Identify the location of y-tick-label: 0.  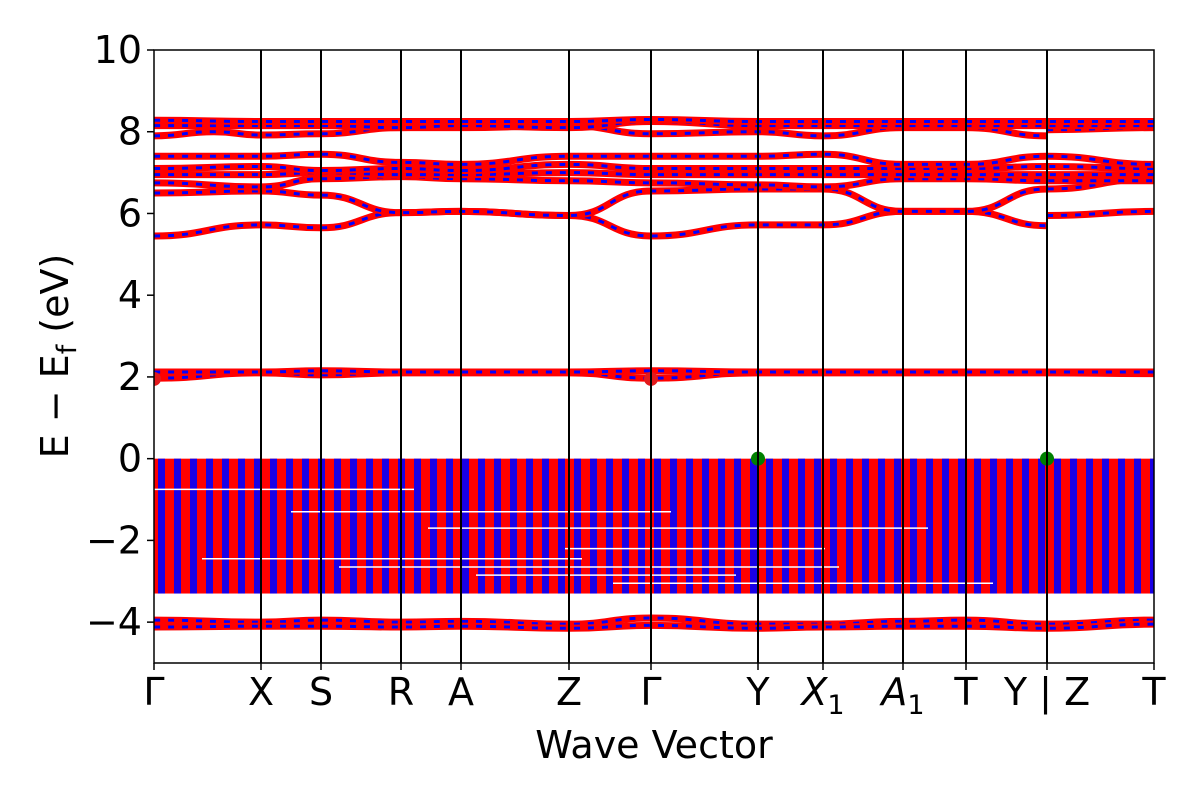
(130, 459).